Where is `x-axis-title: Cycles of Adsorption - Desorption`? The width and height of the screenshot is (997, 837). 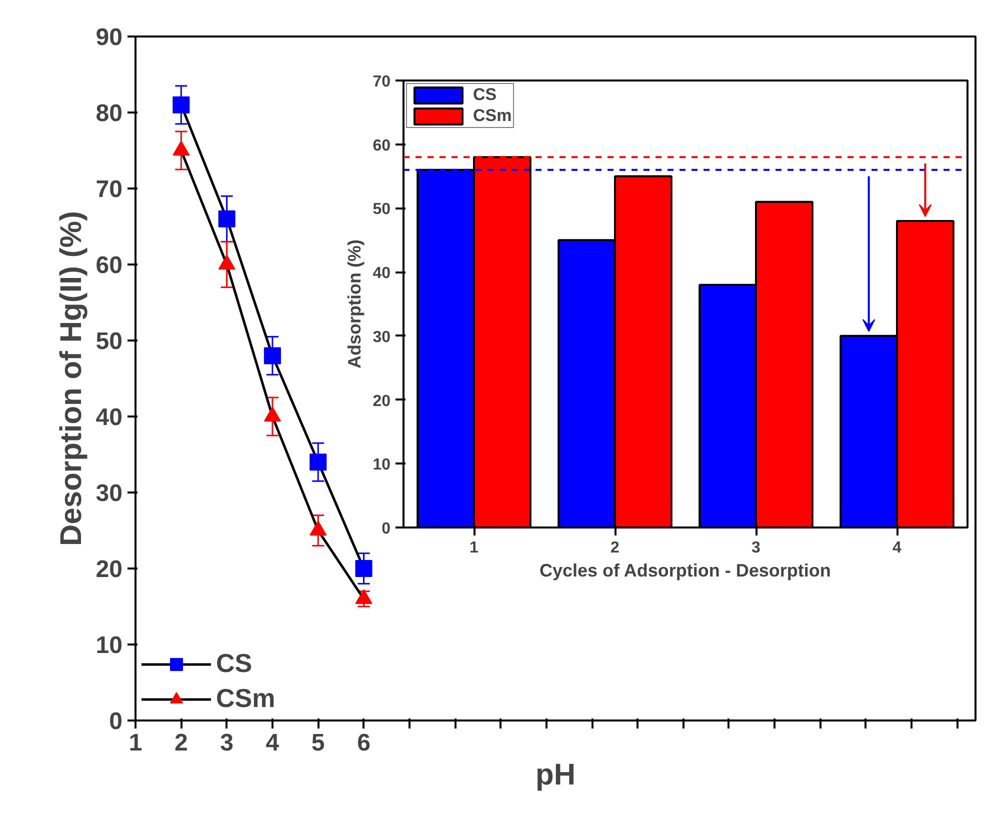 x-axis-title: Cycles of Adsorption - Desorption is located at coordinates (685, 570).